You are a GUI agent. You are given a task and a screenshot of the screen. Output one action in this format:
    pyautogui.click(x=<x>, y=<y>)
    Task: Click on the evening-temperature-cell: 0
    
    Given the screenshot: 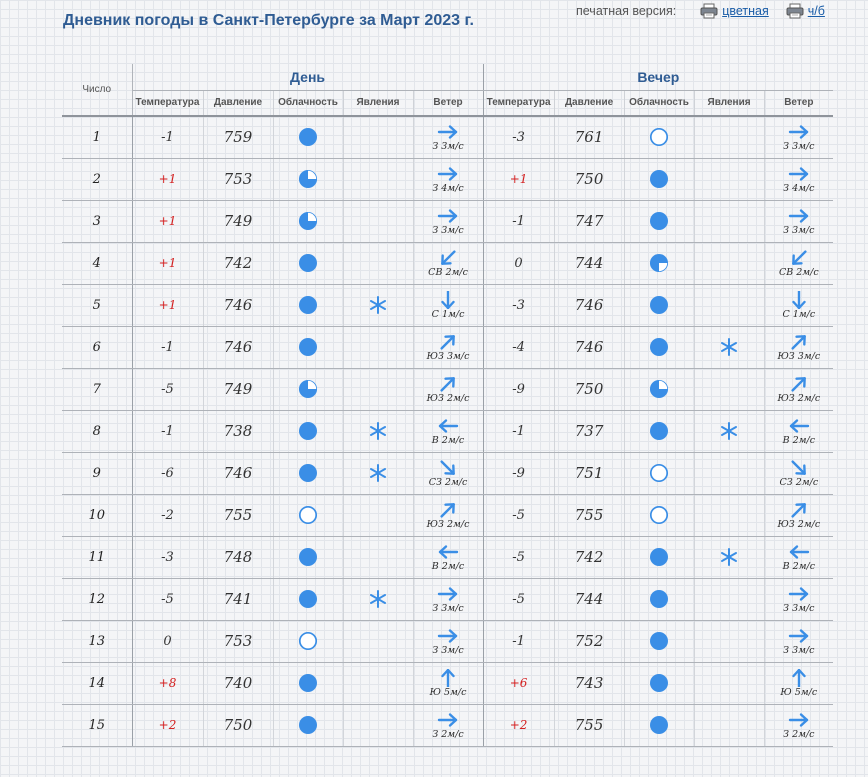 What is the action you would take?
    pyautogui.click(x=519, y=263)
    